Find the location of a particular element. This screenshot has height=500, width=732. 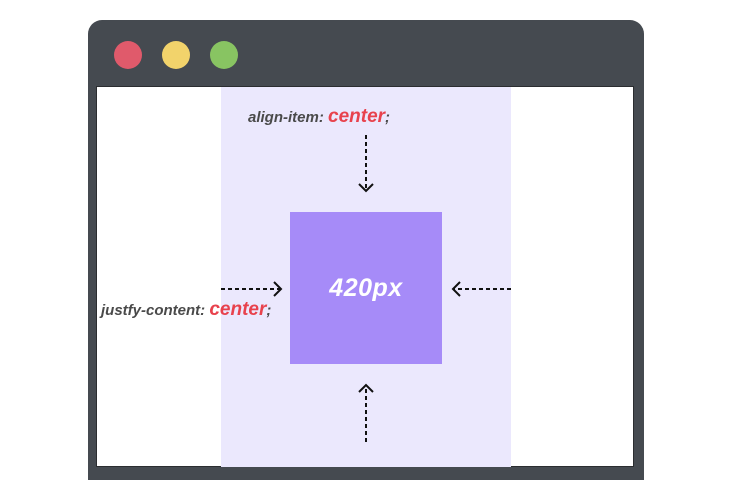

justify-property: justfy-content: is located at coordinates (155, 310).